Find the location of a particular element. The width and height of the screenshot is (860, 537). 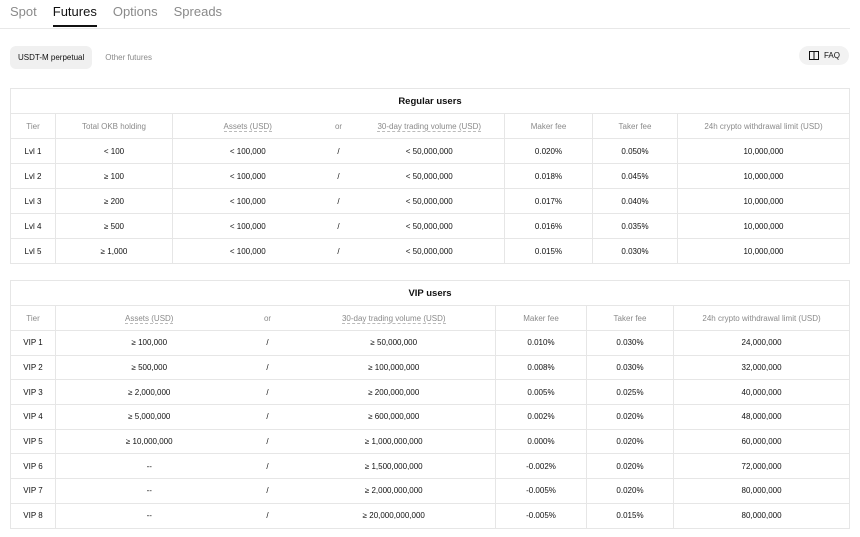

table-cell: ≥ 100,000 is located at coordinates (149, 343).